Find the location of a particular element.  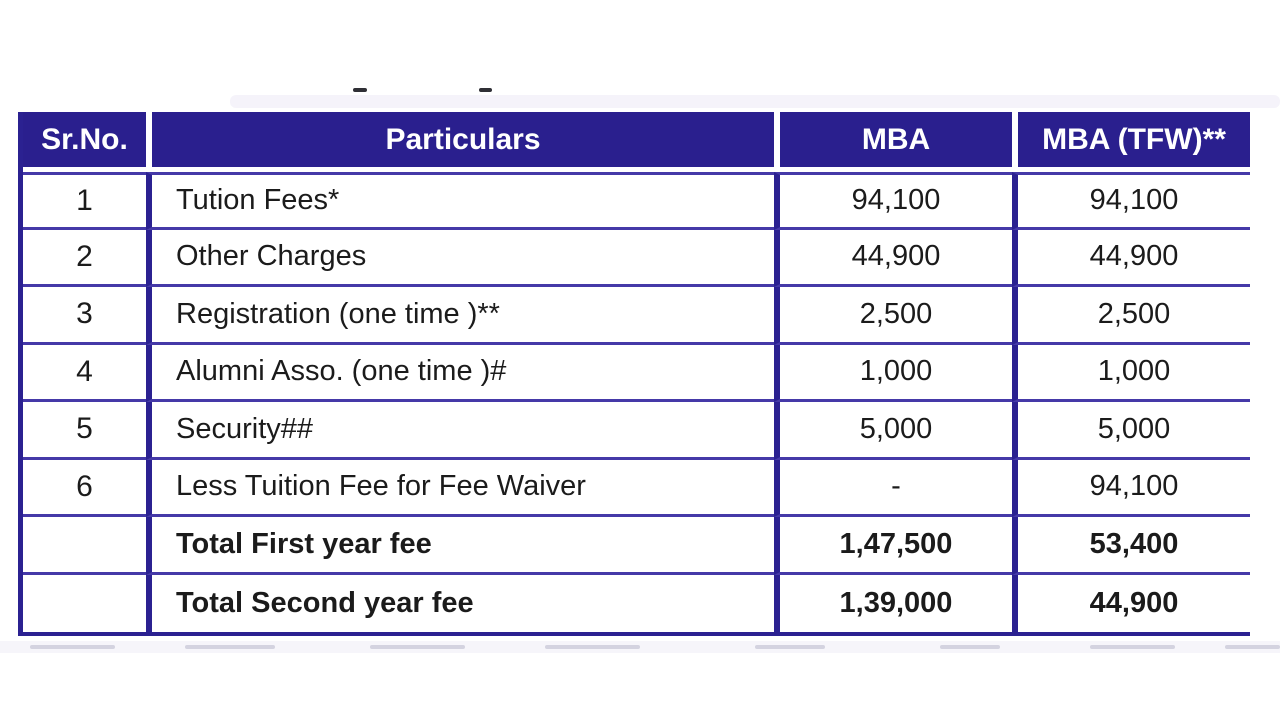

cell-mba-tfw: 1,000 is located at coordinates (1131, 373).